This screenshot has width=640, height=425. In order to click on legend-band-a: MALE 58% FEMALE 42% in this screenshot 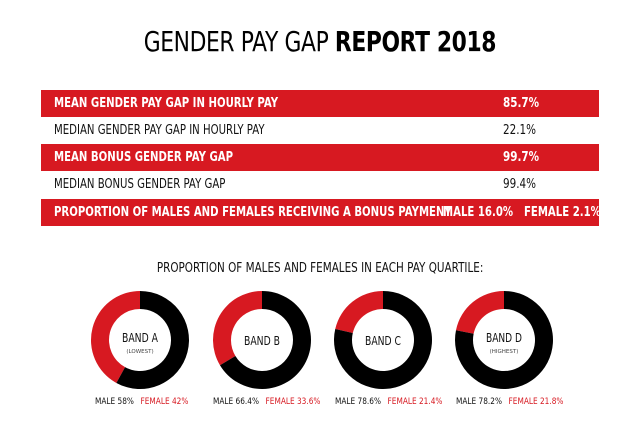, I will do `click(141, 402)`.